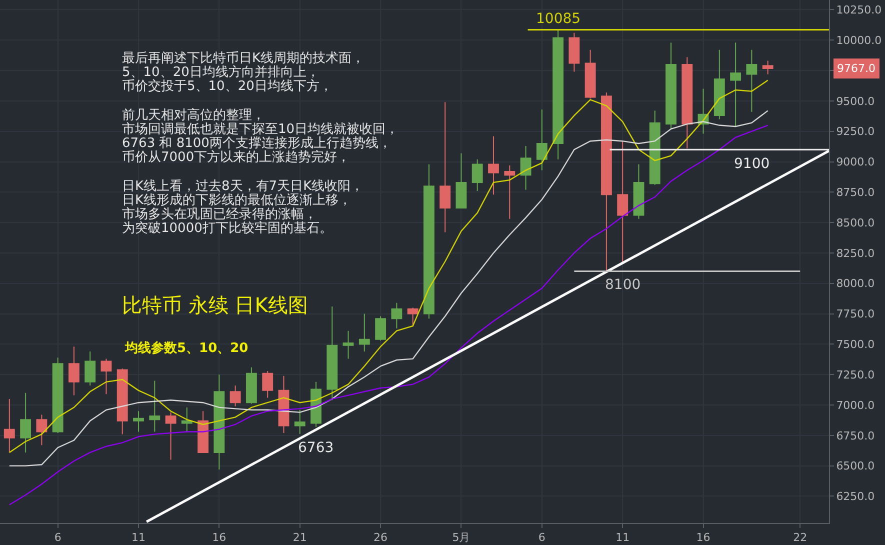 The width and height of the screenshot is (885, 545). What do you see at coordinates (856, 68) in the screenshot?
I see `y-tick-label: 9767.0` at bounding box center [856, 68].